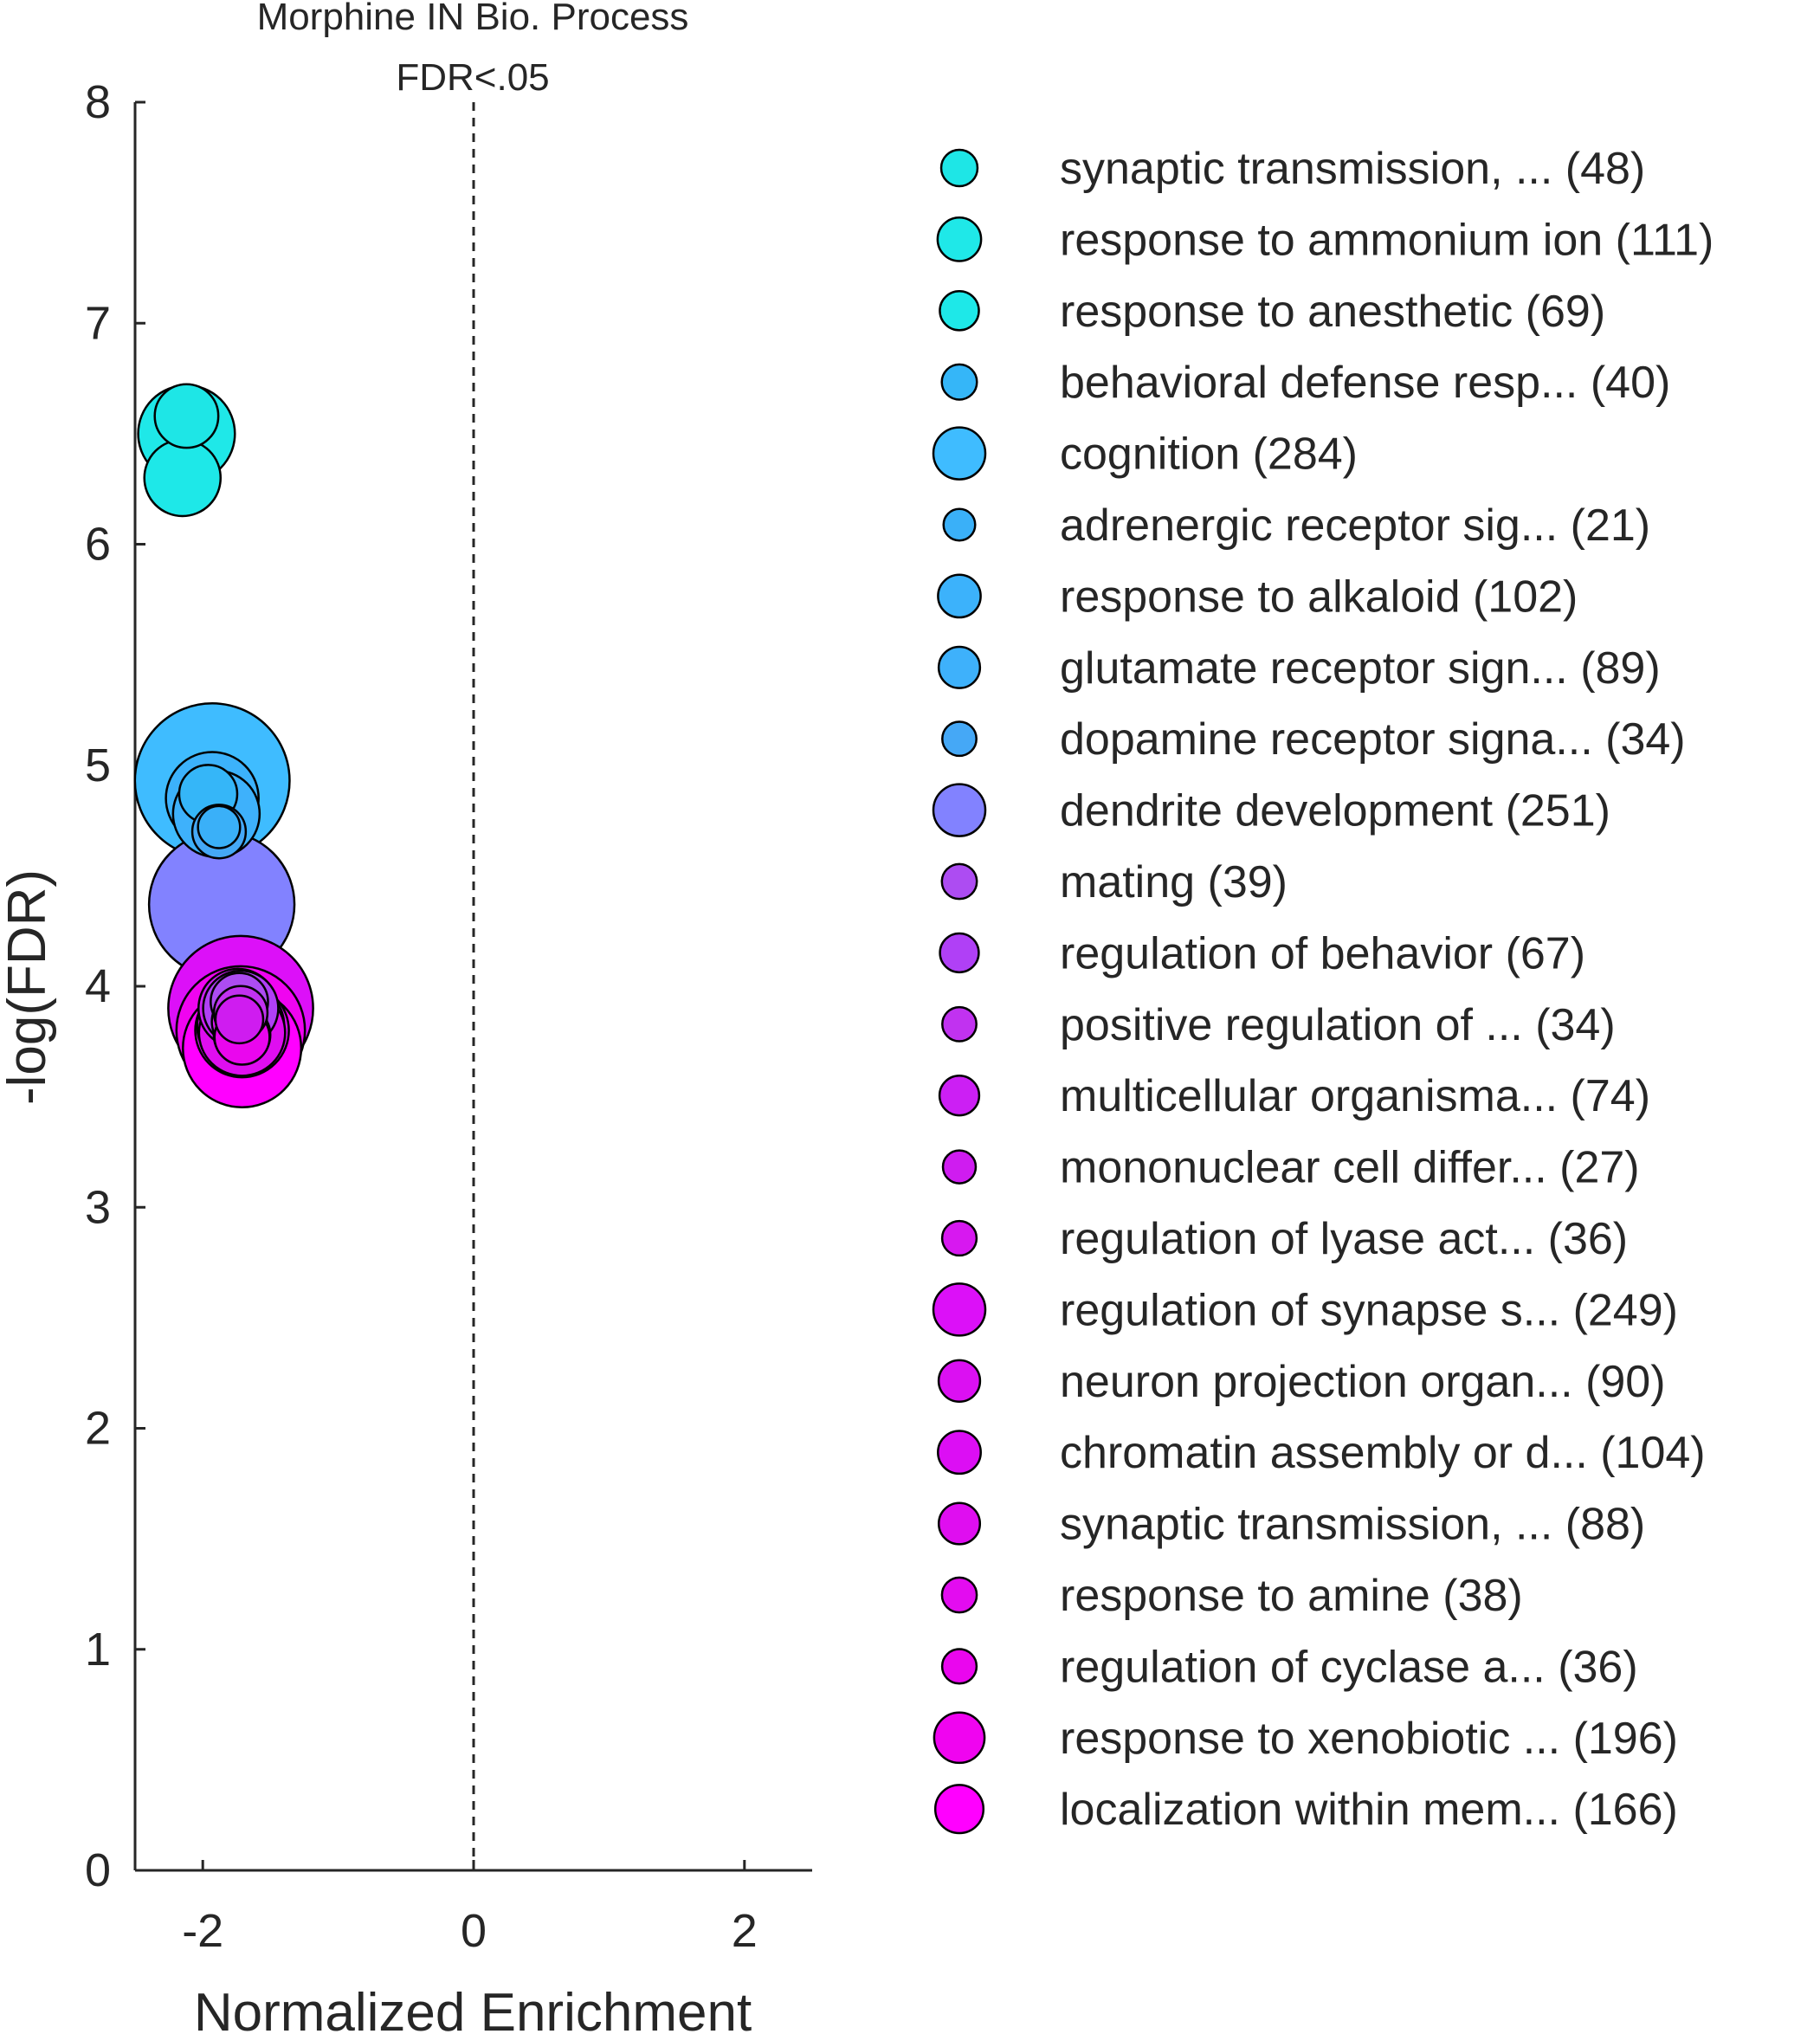  What do you see at coordinates (1355, 1096) in the screenshot?
I see `legend-label: multicellular organisma... (74)` at bounding box center [1355, 1096].